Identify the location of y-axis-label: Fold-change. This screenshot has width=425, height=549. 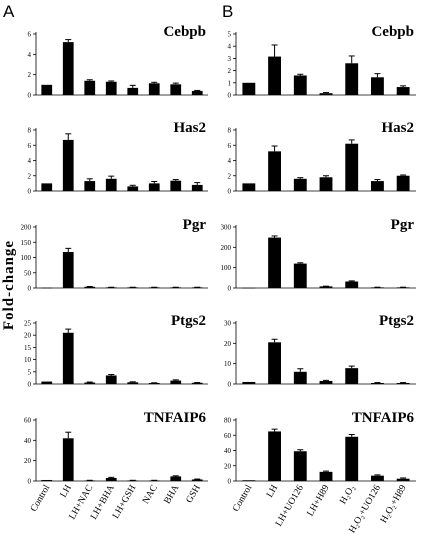
(9, 285).